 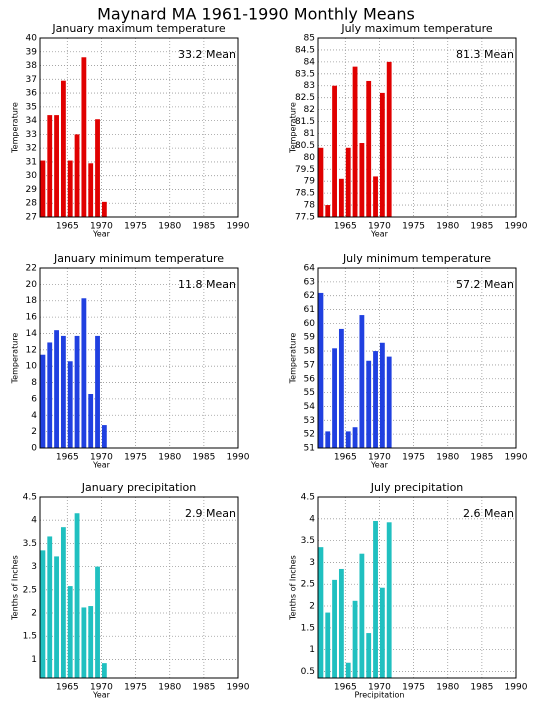 I want to click on chart-title: January maximum temperature, so click(x=138, y=28).